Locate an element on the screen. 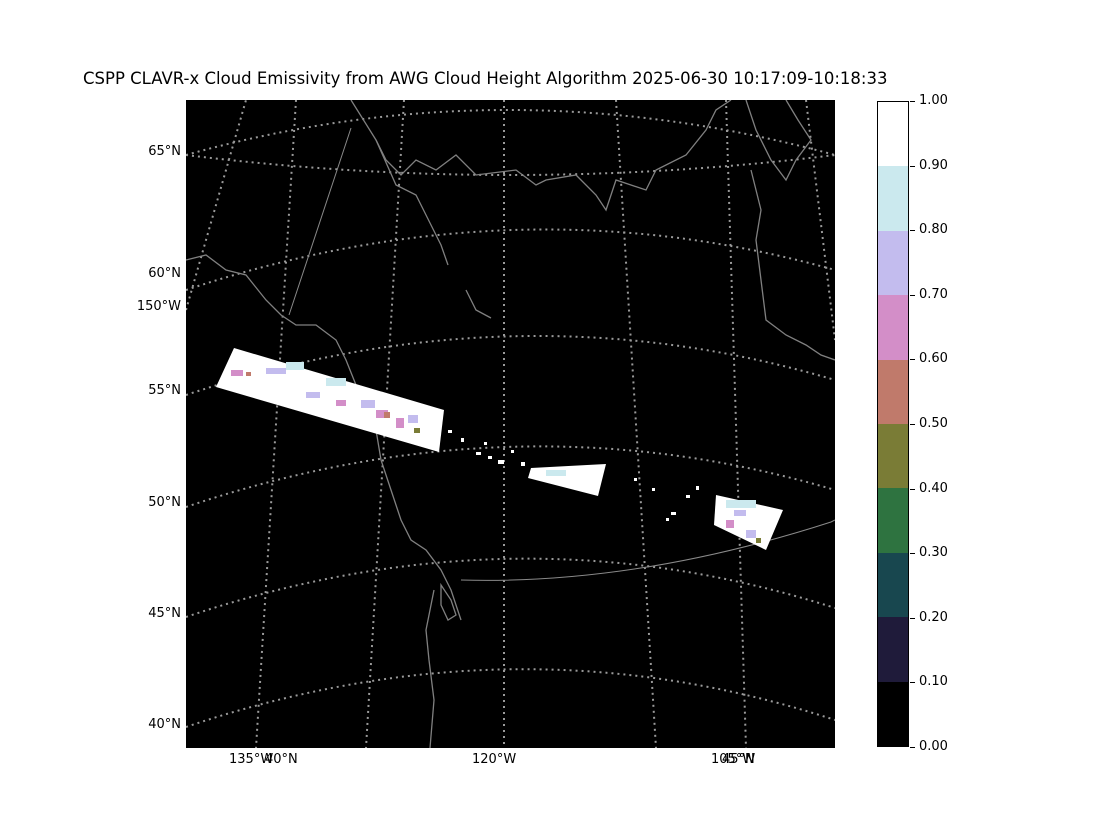  colorbar-tick-label: 0.70 is located at coordinates (933, 294).